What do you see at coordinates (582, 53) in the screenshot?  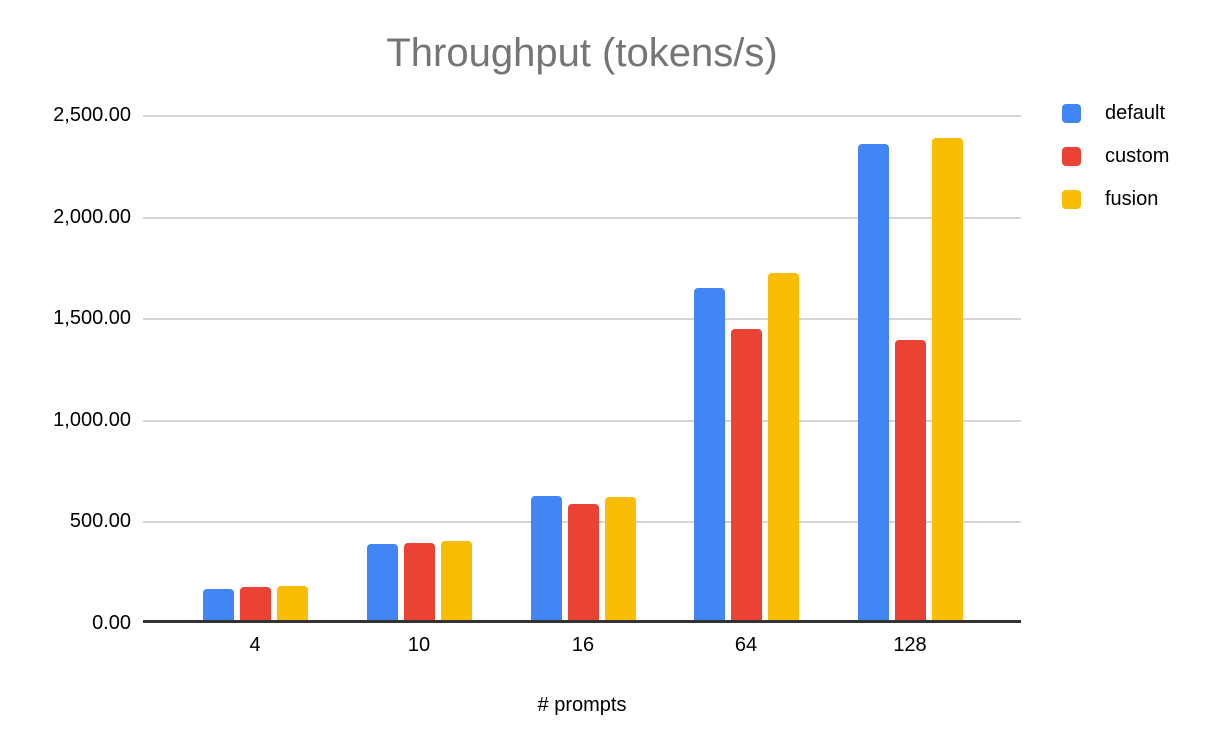 I see `chart-title: Throughput (tokens/s)` at bounding box center [582, 53].